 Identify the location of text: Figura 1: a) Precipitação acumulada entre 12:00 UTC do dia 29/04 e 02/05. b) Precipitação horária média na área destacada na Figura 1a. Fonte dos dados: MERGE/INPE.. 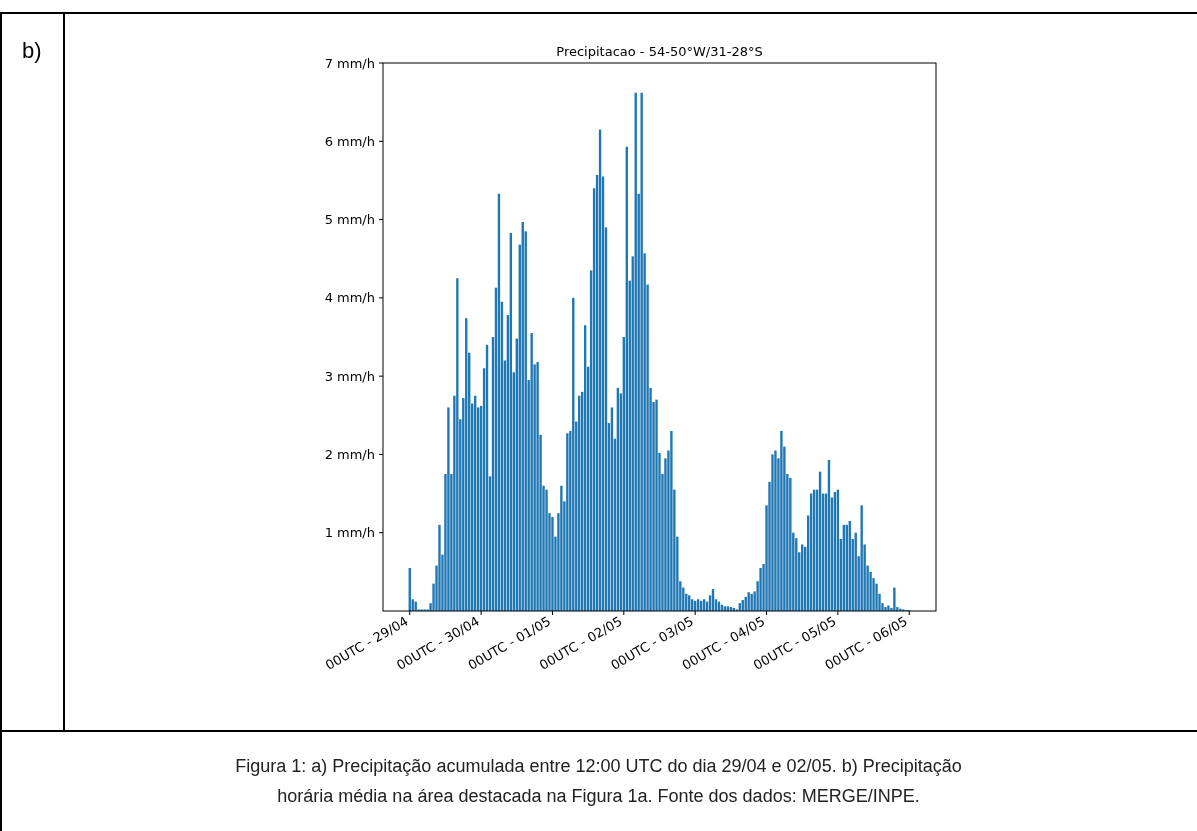
(598, 781).